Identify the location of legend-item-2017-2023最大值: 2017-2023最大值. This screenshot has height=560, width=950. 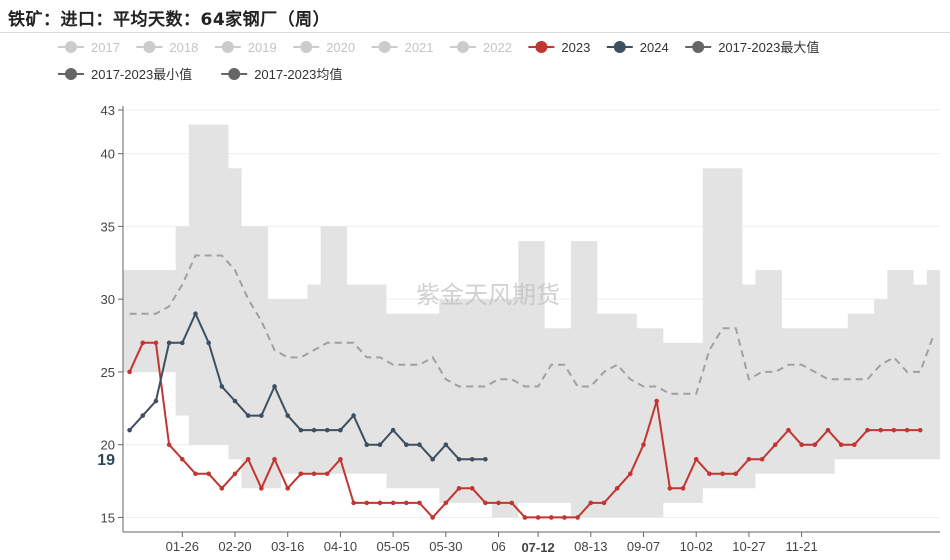
(752, 47).